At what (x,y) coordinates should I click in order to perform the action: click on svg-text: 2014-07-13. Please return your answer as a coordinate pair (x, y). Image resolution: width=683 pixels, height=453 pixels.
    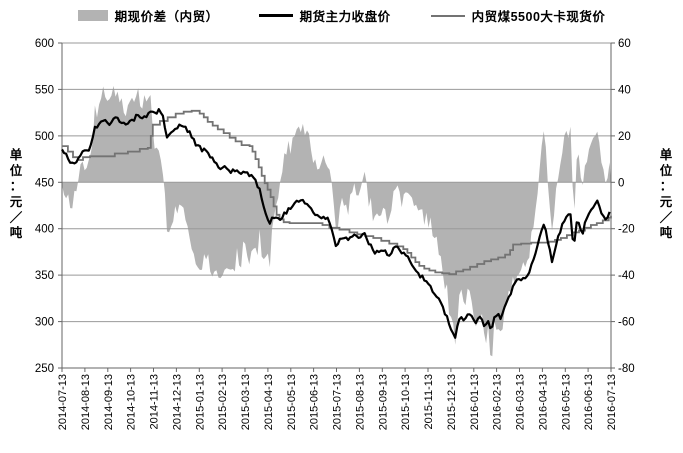
    Looking at the image, I should click on (63, 402).